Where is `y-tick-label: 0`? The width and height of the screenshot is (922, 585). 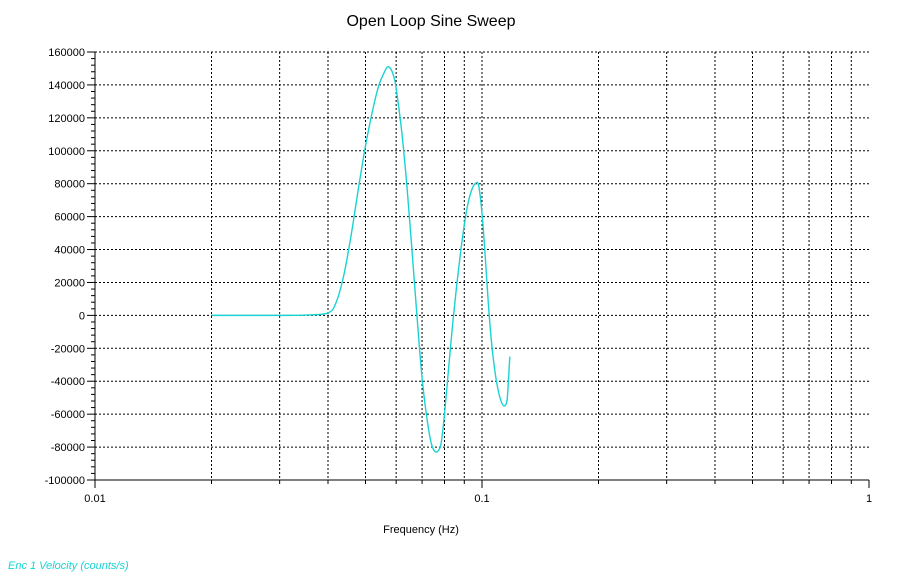 y-tick-label: 0 is located at coordinates (82, 316).